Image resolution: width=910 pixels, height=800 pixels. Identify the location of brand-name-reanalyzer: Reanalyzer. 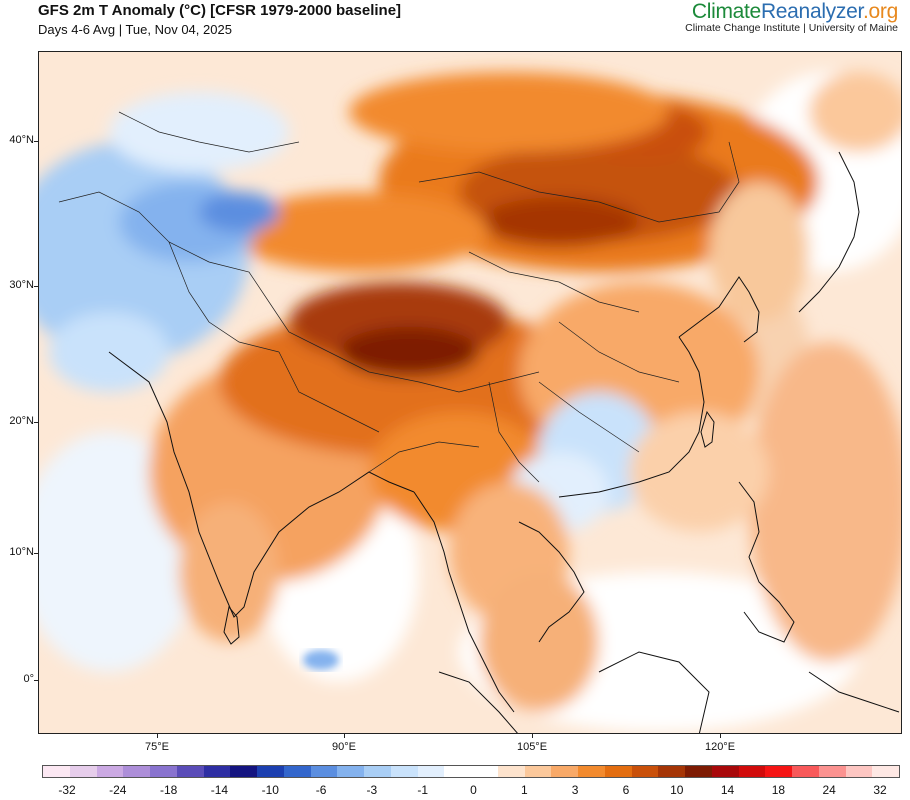
(811, 11).